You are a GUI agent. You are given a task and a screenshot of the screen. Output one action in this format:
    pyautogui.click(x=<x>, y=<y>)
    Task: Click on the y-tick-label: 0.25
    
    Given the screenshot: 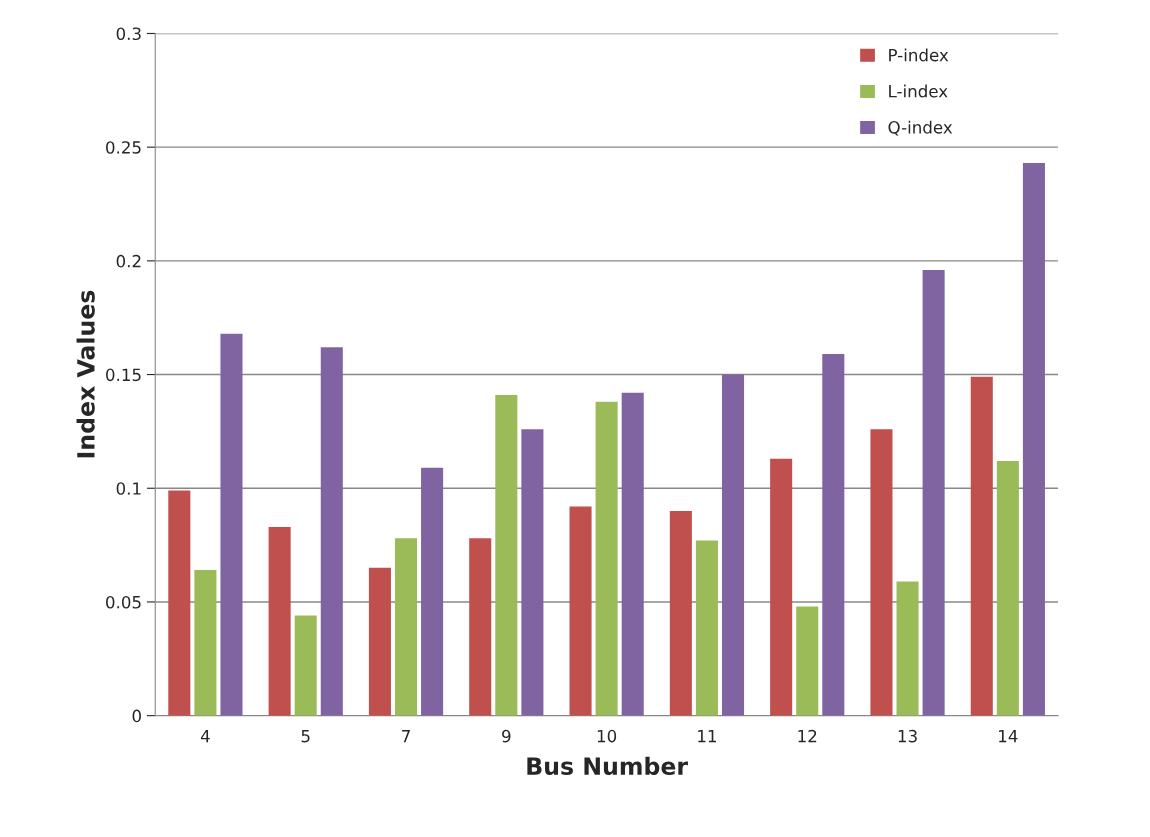 What is the action you would take?
    pyautogui.click(x=123, y=147)
    